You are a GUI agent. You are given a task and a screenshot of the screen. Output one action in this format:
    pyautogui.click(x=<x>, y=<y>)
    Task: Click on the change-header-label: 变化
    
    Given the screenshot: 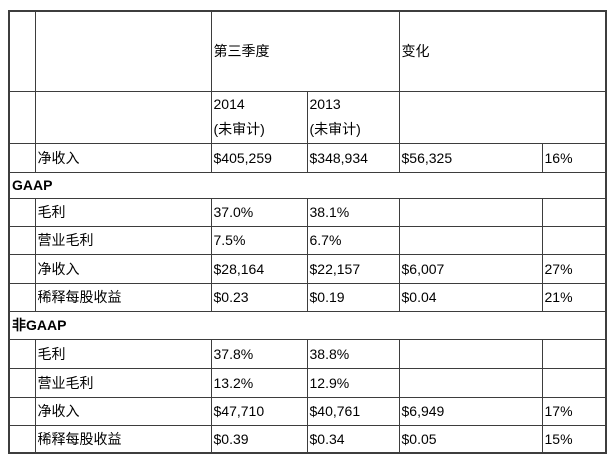 What is the action you would take?
    pyautogui.click(x=415, y=51)
    